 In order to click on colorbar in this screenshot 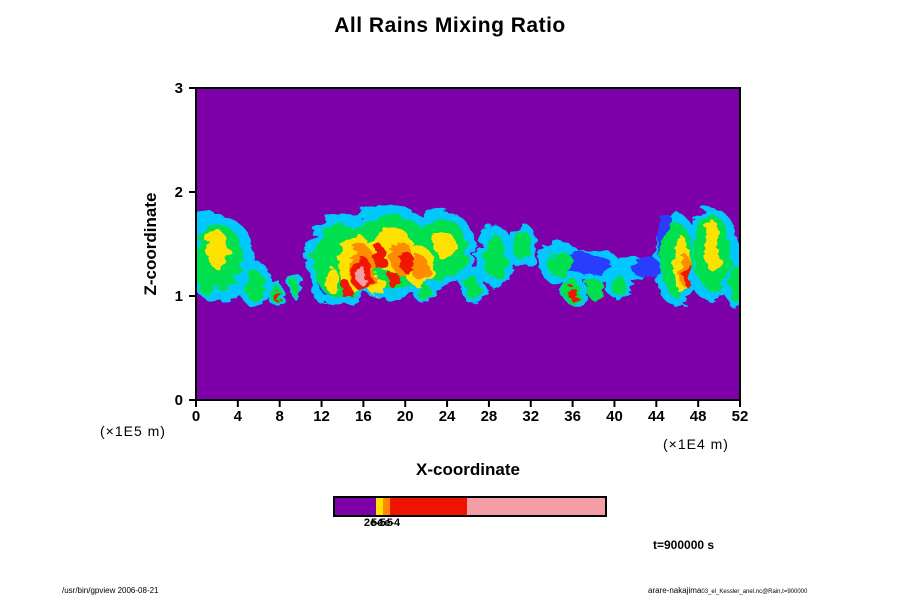, I will do `click(470, 506)`.